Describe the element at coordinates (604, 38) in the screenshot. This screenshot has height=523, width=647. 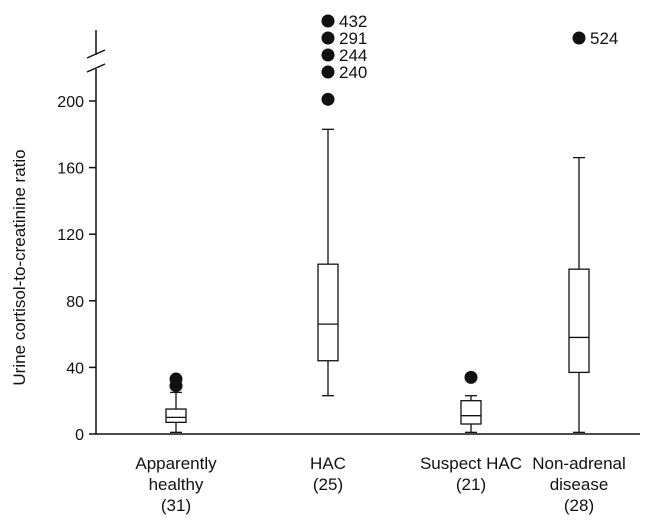
I see `outlier-label: 524` at that location.